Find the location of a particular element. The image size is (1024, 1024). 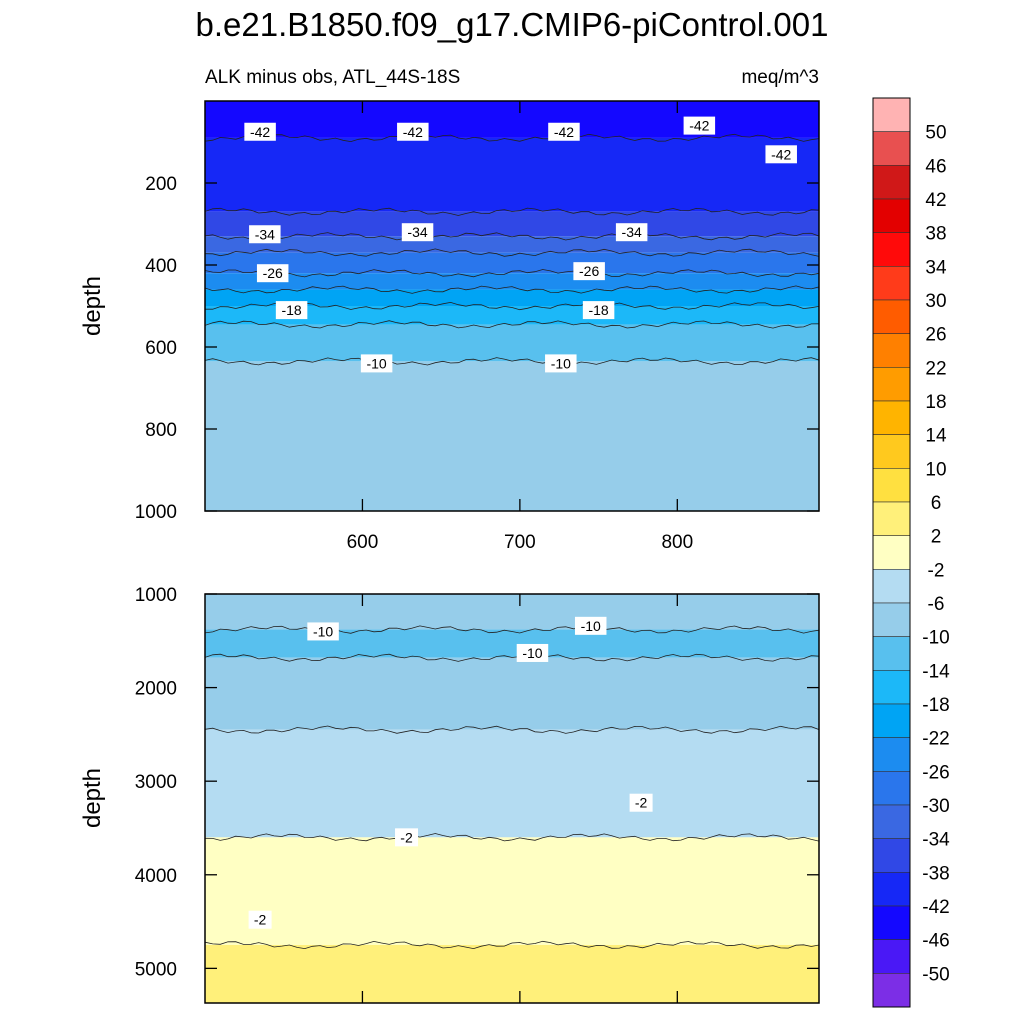

upper-contour-label-4: -42 is located at coordinates (781, 154).